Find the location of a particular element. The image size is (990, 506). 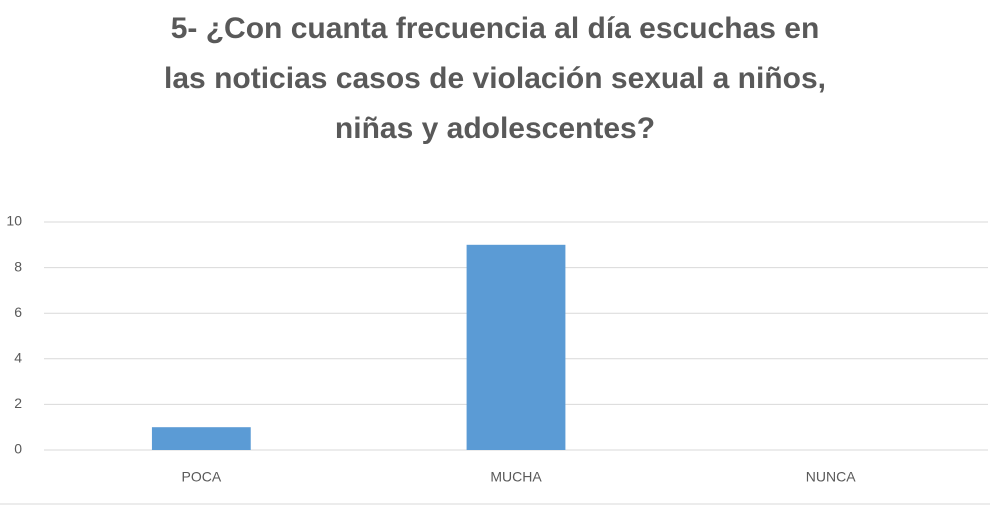

y-tick-label: 4 is located at coordinates (18, 358).